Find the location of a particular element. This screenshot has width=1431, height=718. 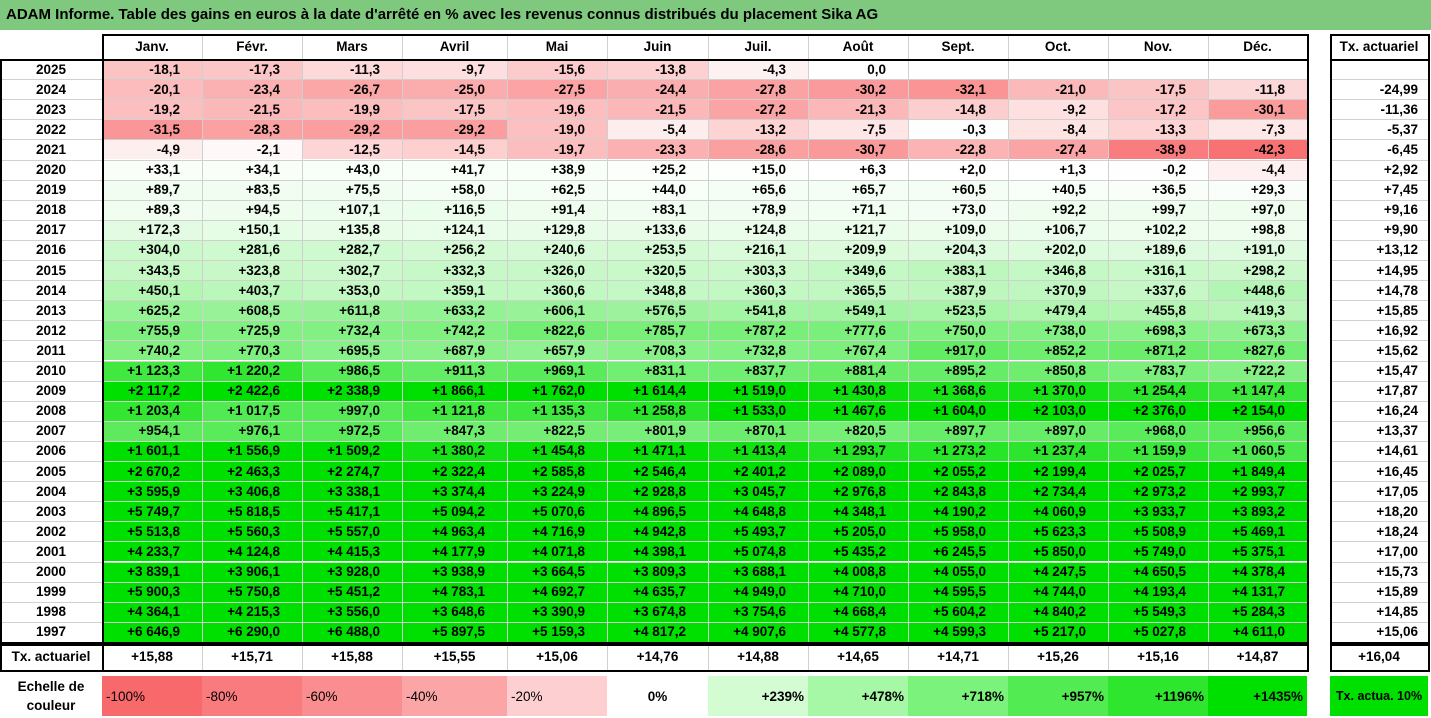

gain-cell: +673,3 is located at coordinates (1257, 330).